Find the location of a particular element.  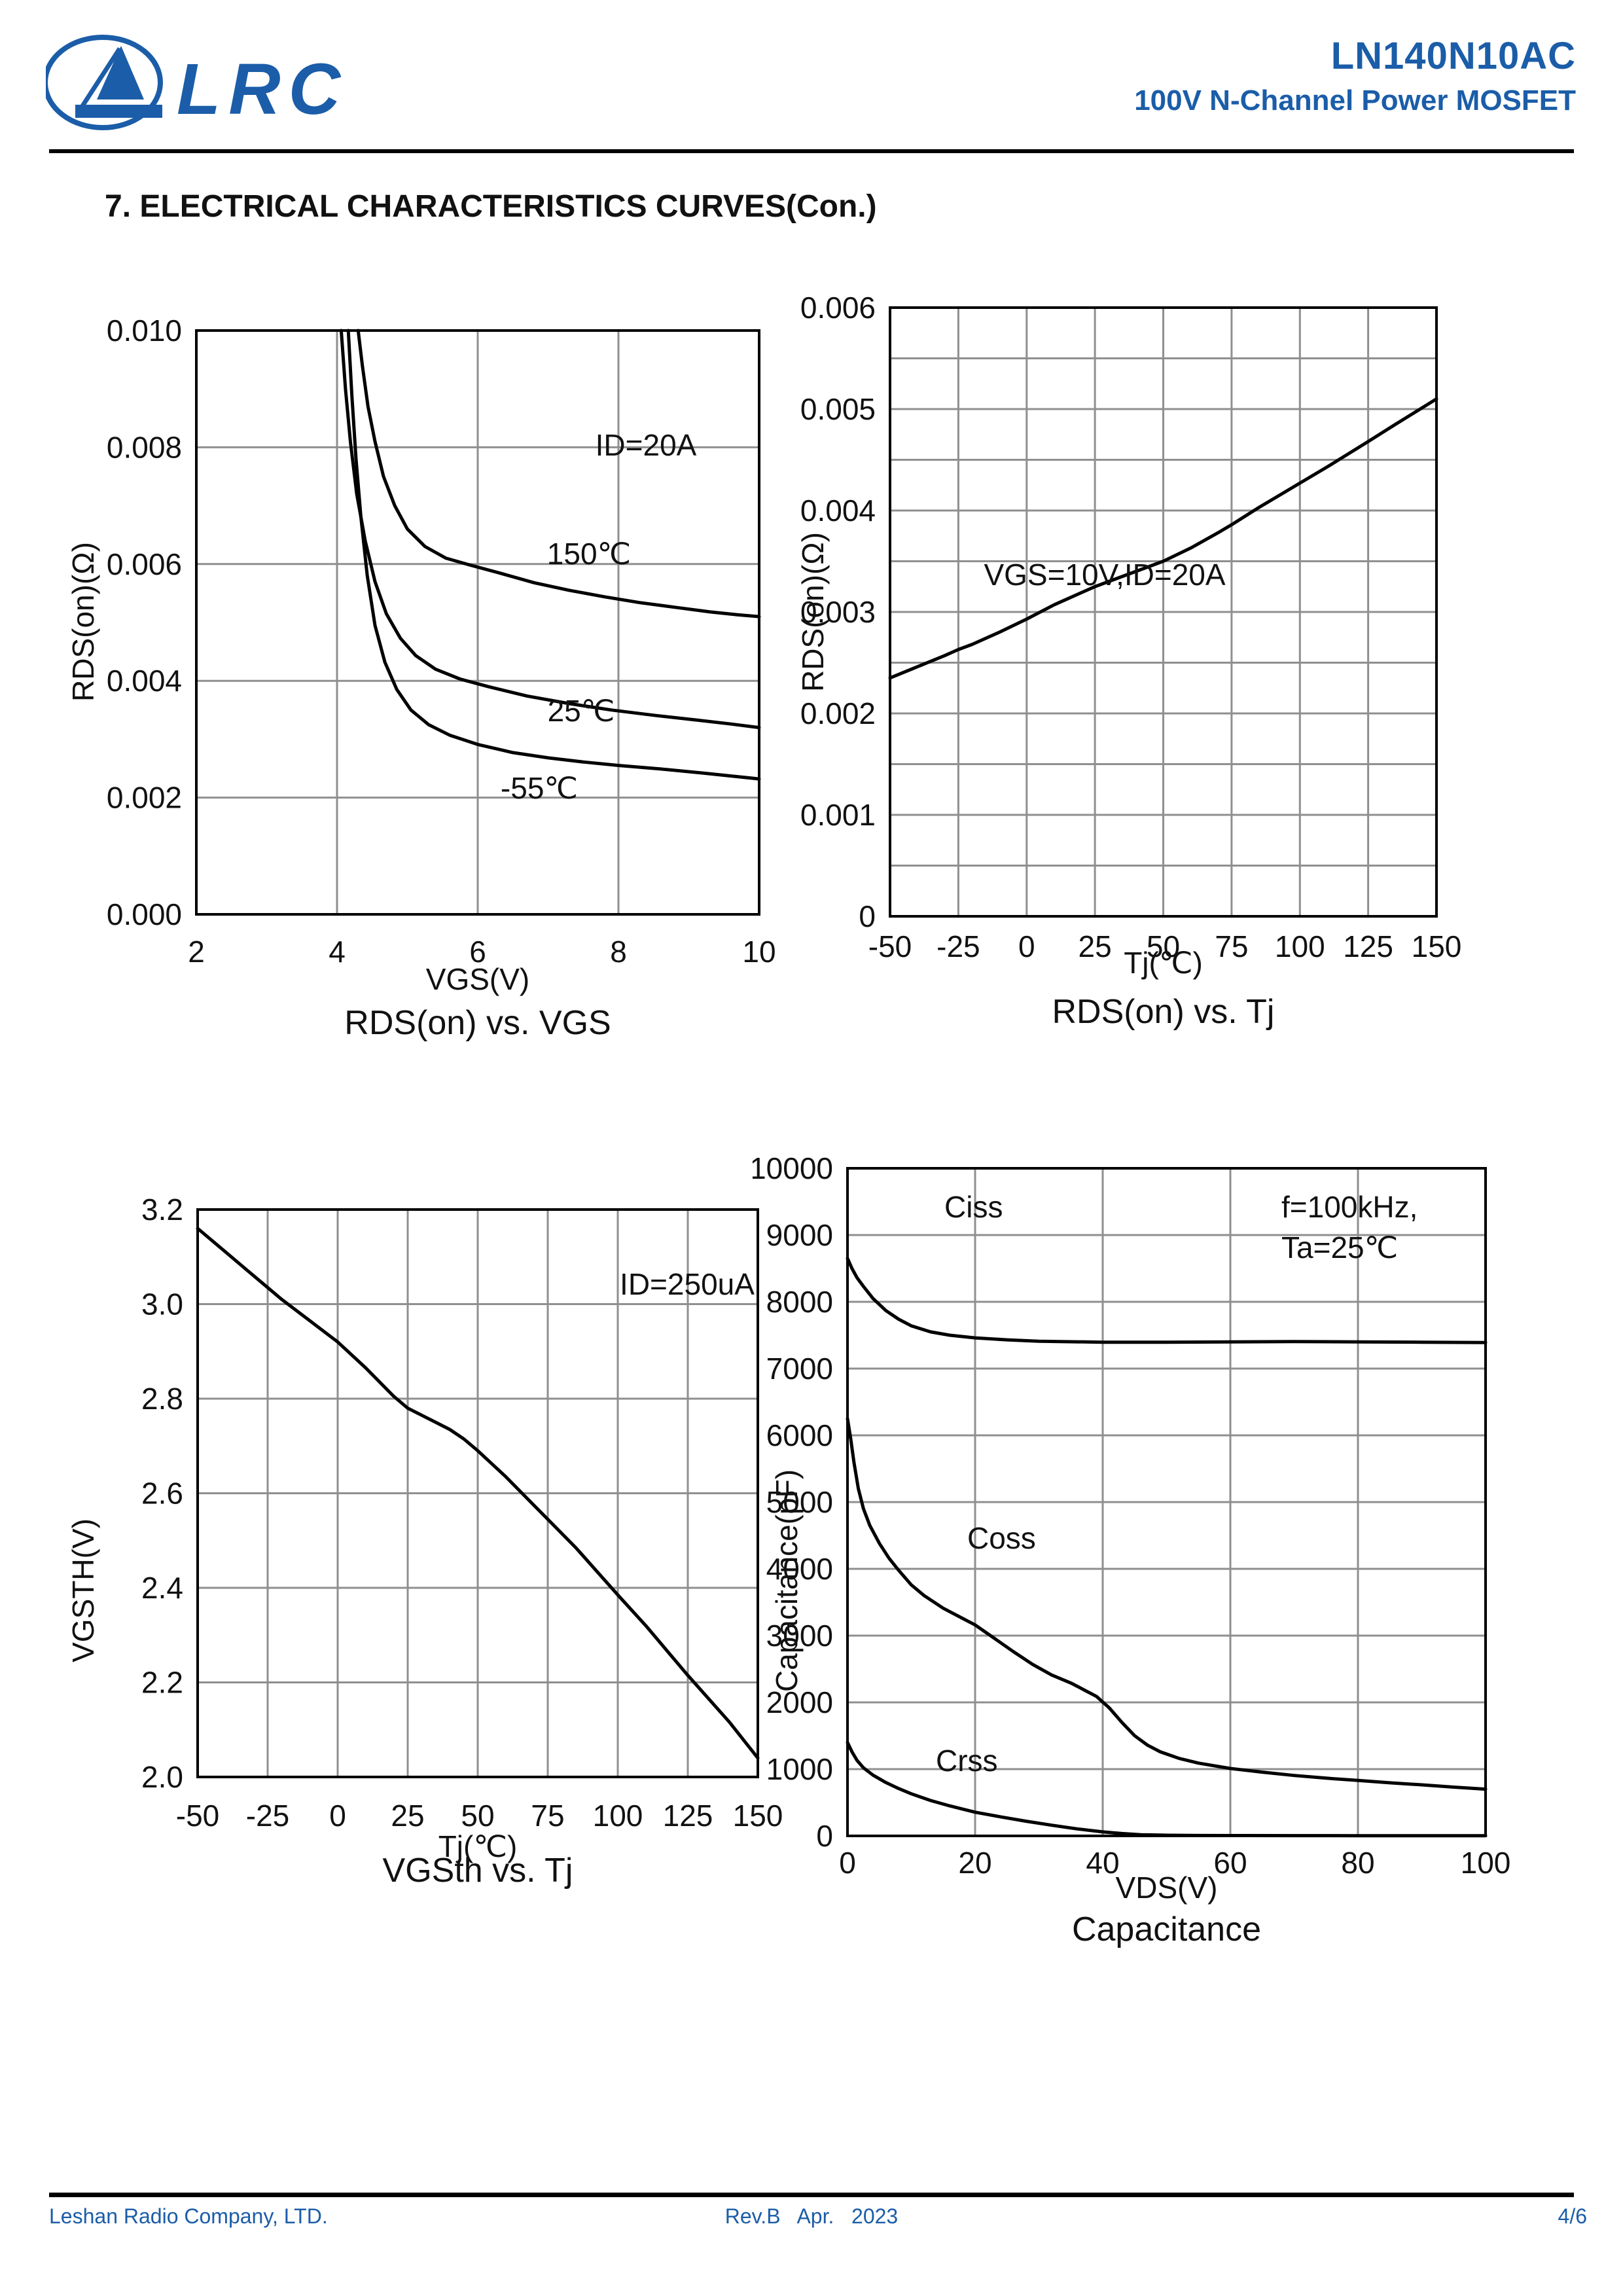

annotation: 150℃ is located at coordinates (589, 554).